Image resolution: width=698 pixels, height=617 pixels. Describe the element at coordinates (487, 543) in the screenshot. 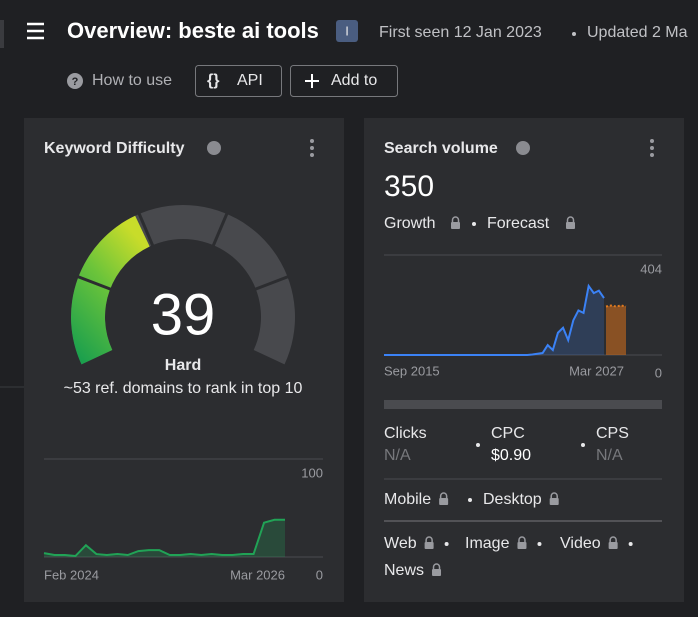

I see `serp-feature: Image` at that location.